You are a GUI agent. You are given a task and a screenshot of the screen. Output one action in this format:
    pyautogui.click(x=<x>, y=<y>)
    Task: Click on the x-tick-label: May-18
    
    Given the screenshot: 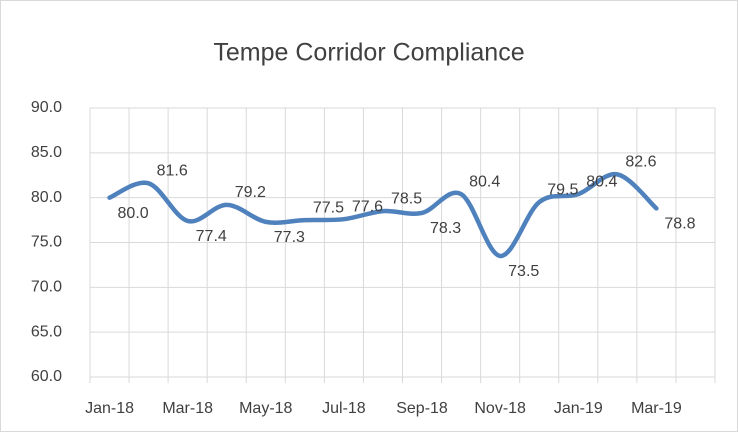 What is the action you would take?
    pyautogui.click(x=265, y=408)
    